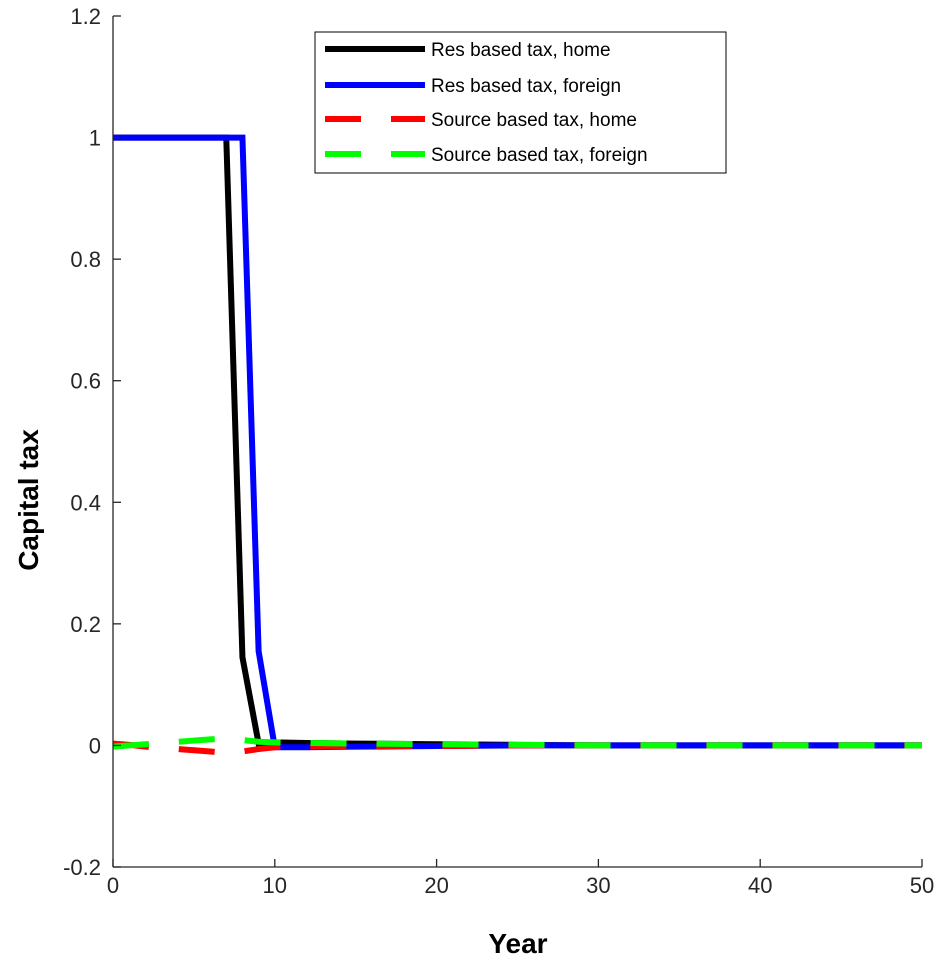 The image size is (942, 962). Describe the element at coordinates (517, 742) in the screenshot. I see `series-line` at that location.